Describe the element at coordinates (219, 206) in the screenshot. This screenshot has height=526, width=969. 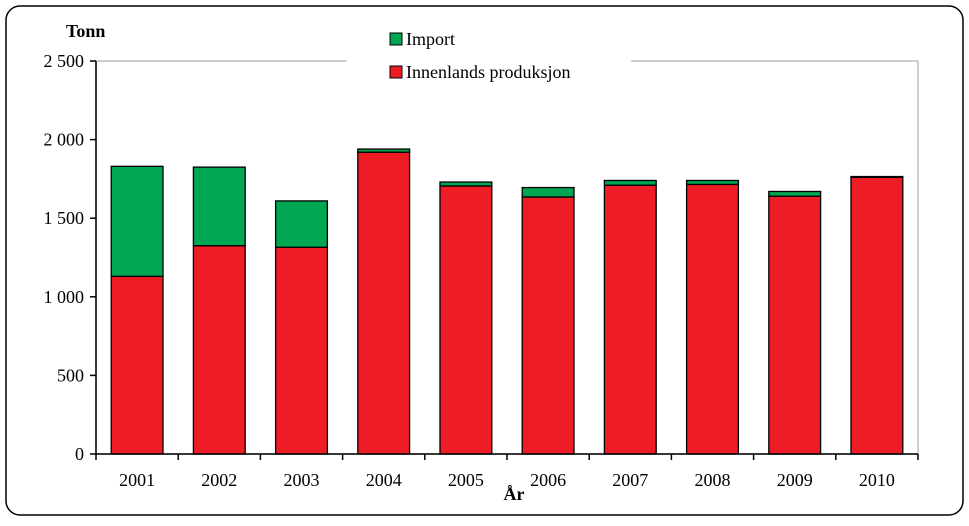
I see `bar-import-2002` at that location.